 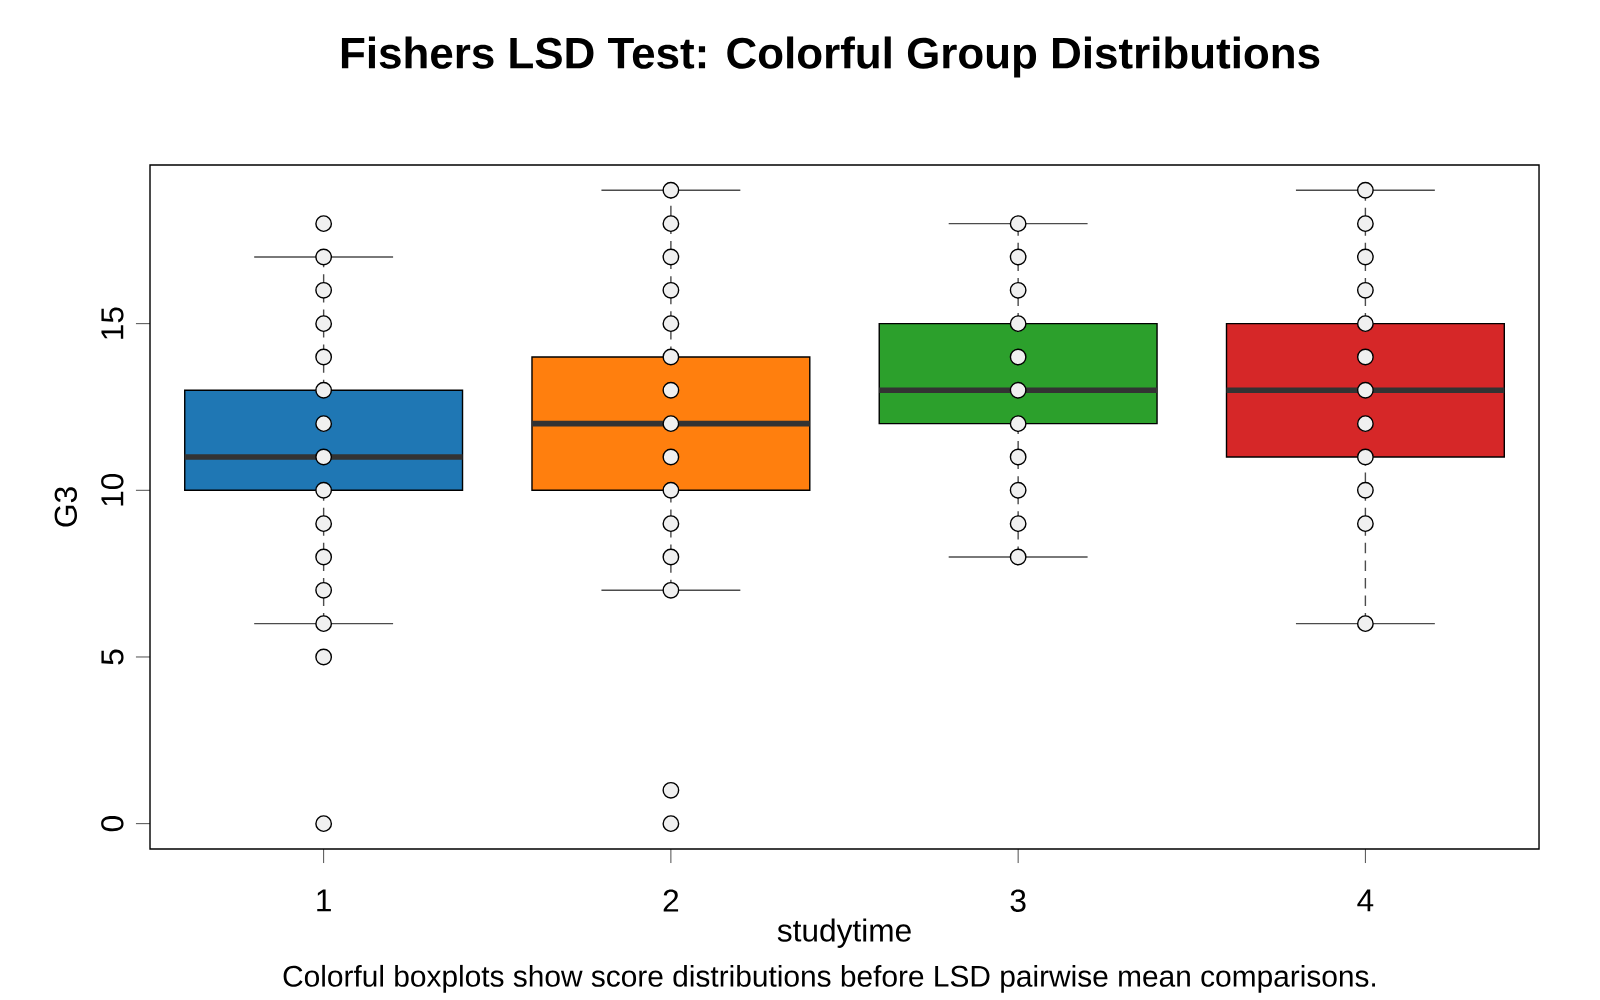 What do you see at coordinates (324, 900) in the screenshot?
I see `x-tick-label: 1` at bounding box center [324, 900].